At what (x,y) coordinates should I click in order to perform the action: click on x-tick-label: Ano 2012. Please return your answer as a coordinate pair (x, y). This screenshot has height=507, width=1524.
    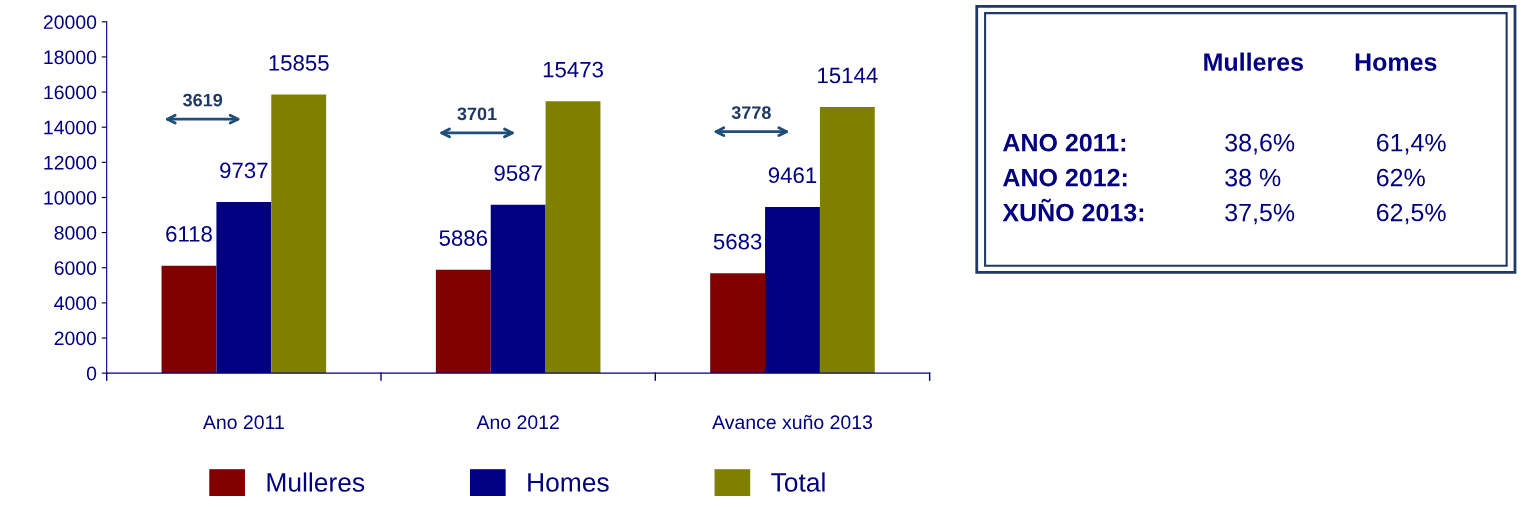
    Looking at the image, I should click on (517, 422).